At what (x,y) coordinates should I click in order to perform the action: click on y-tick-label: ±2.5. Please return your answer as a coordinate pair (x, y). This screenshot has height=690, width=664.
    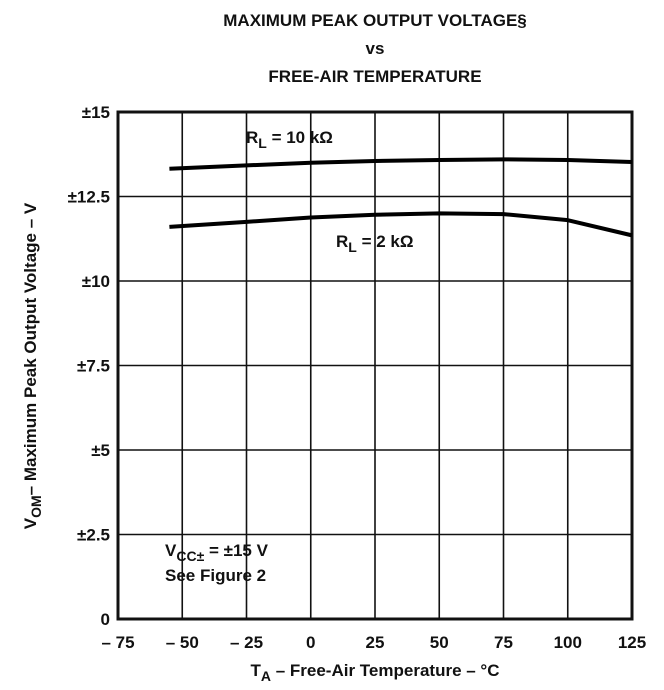
    Looking at the image, I should click on (93, 535).